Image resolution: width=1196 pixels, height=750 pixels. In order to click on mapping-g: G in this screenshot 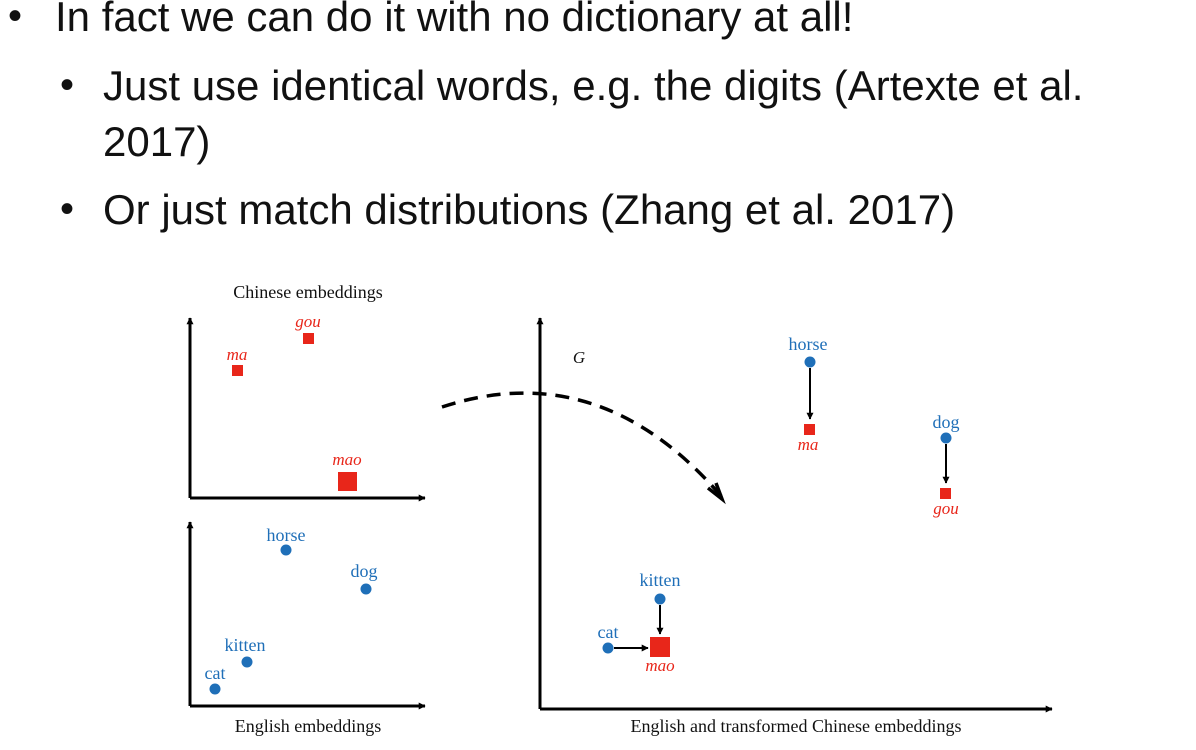, I will do `click(583, 426)`.